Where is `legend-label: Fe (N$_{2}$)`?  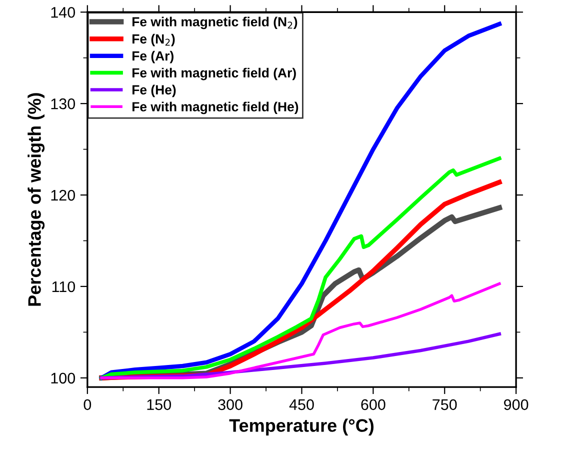
legend-label: Fe (N$_{2}$) is located at coordinates (153, 40).